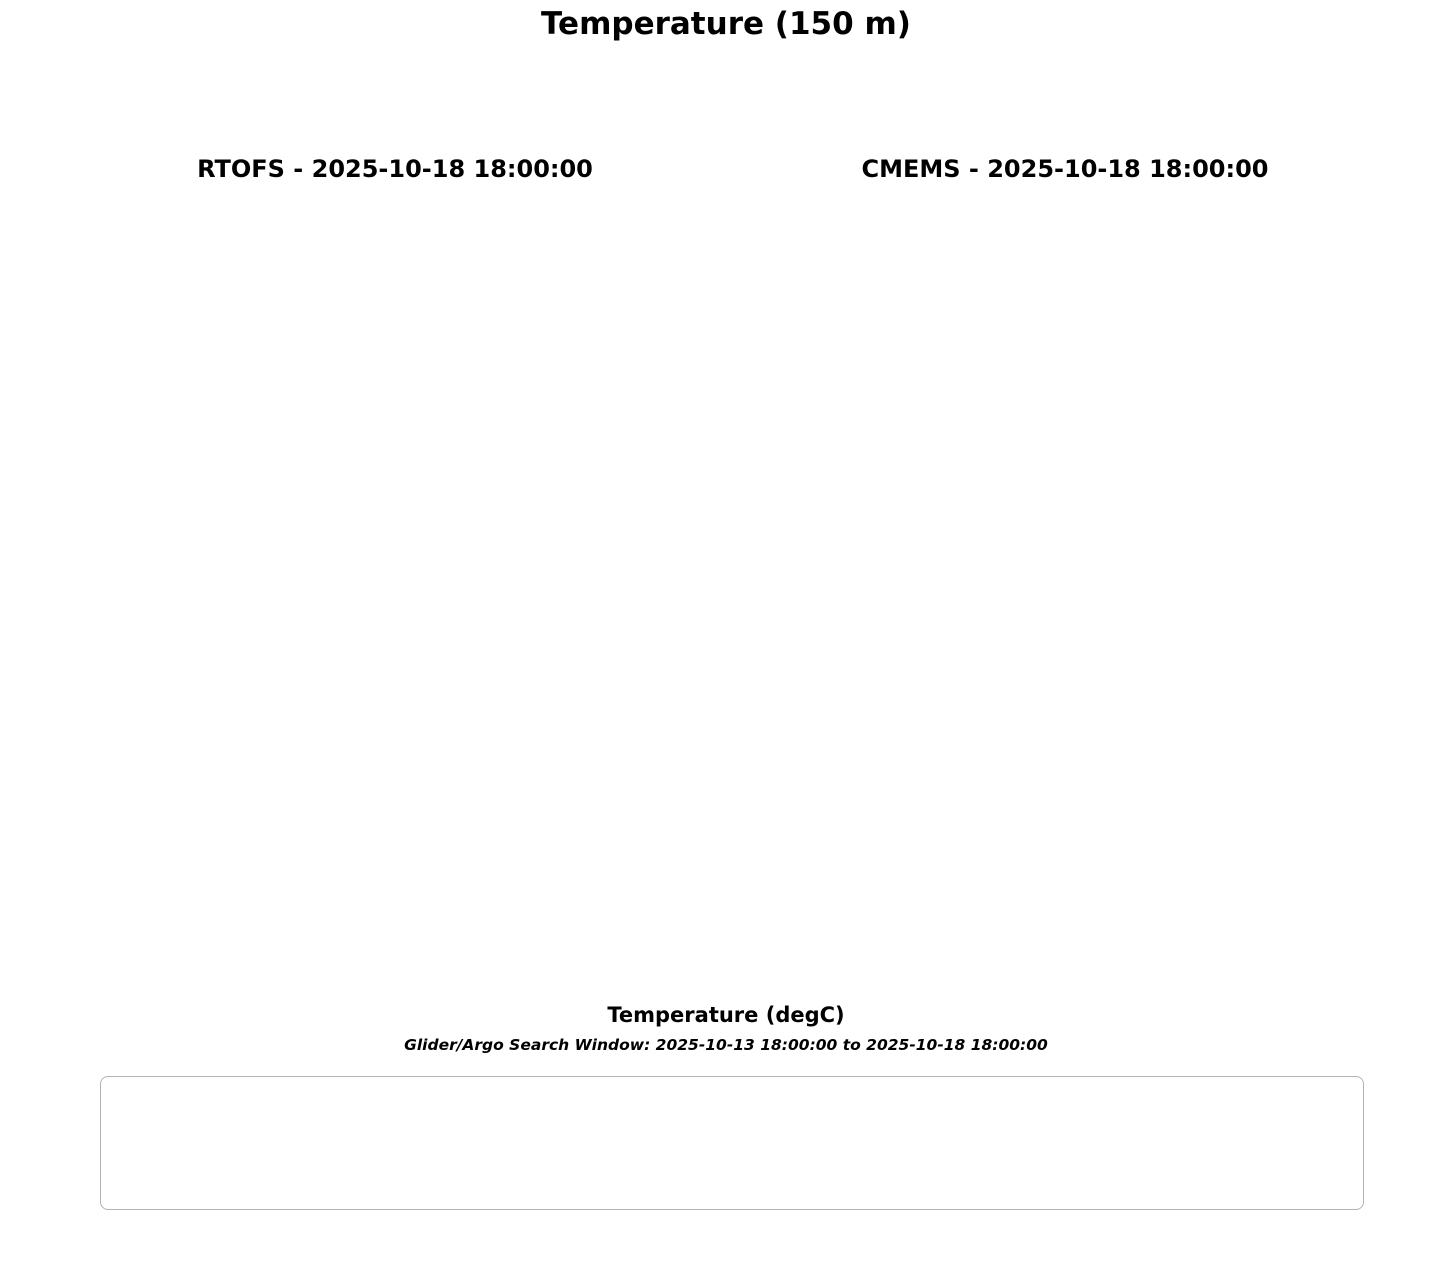  Describe the element at coordinates (726, 1015) in the screenshot. I see `colorbar-label: Temperature (degC)` at that location.